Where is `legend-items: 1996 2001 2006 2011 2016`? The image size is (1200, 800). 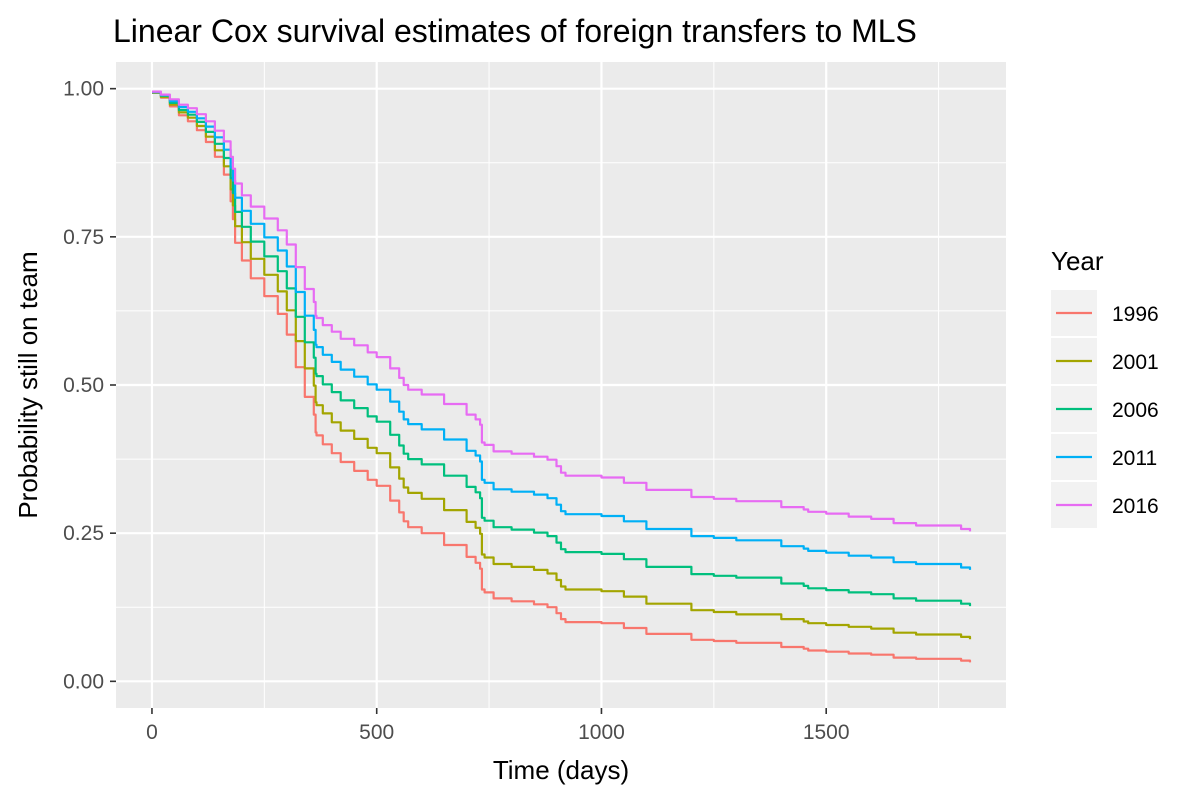 legend-items: 1996 2001 2006 2011 2016 is located at coordinates (1105, 409).